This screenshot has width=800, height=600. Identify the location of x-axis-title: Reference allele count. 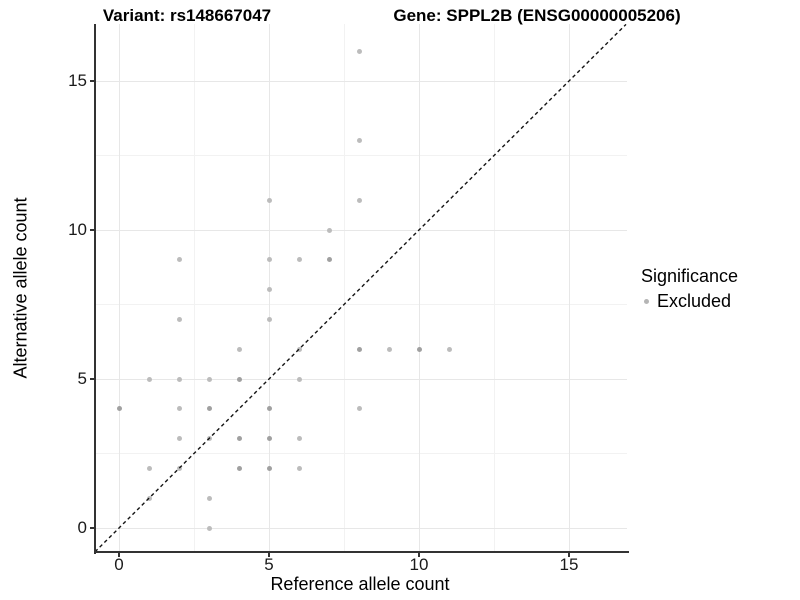
(360, 584).